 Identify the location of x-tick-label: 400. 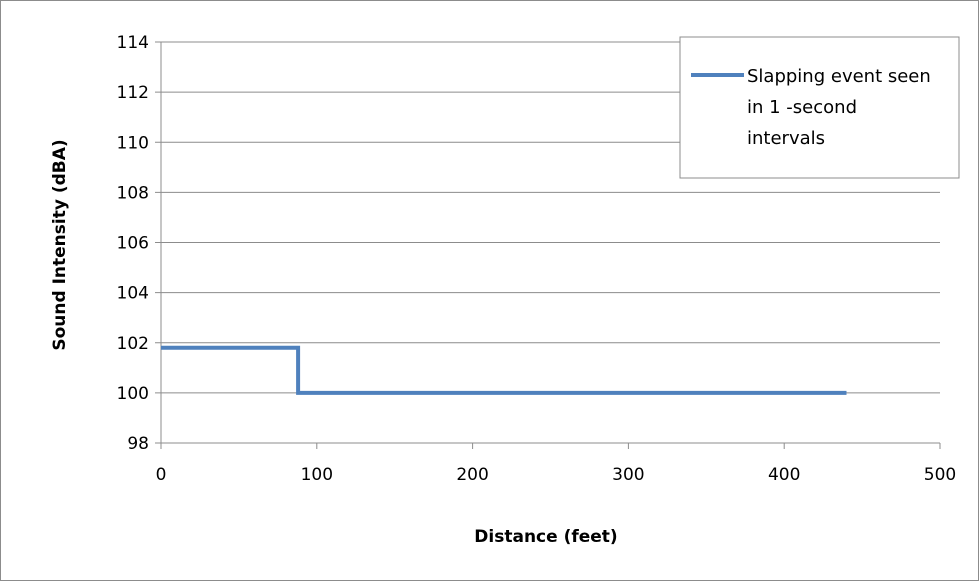
(784, 475).